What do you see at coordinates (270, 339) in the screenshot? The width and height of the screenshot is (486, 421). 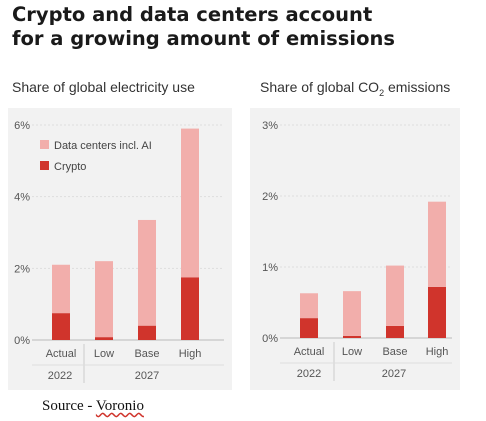 I see `co2-ytick-label: 0%` at bounding box center [270, 339].